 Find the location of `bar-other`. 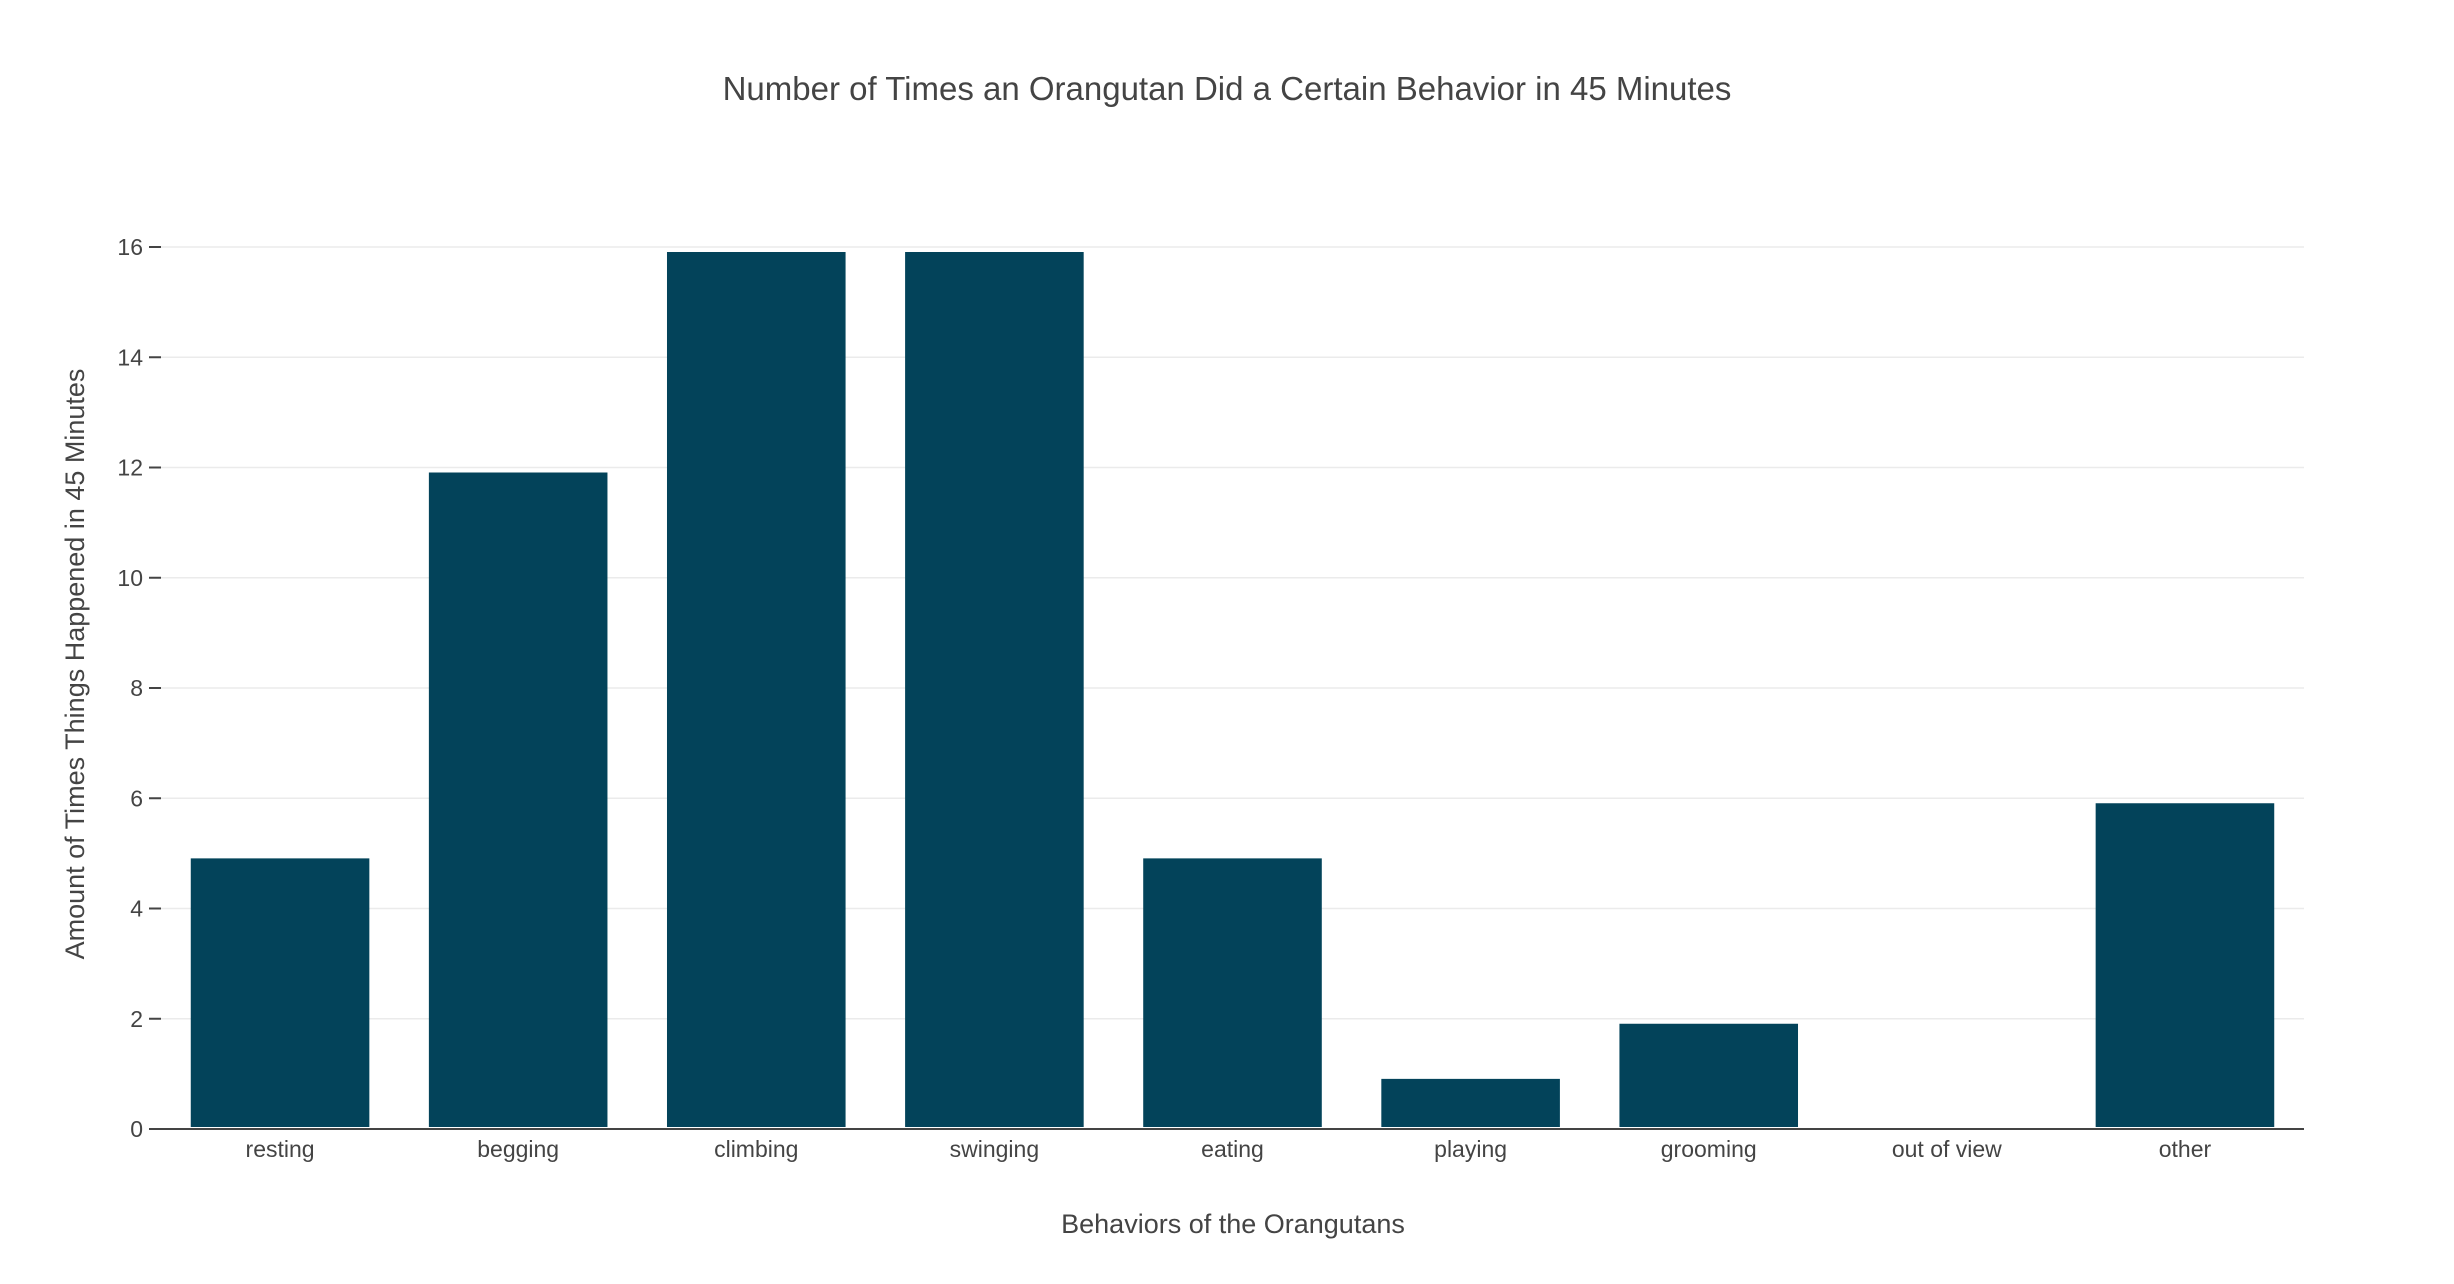

bar-other is located at coordinates (2185, 965).